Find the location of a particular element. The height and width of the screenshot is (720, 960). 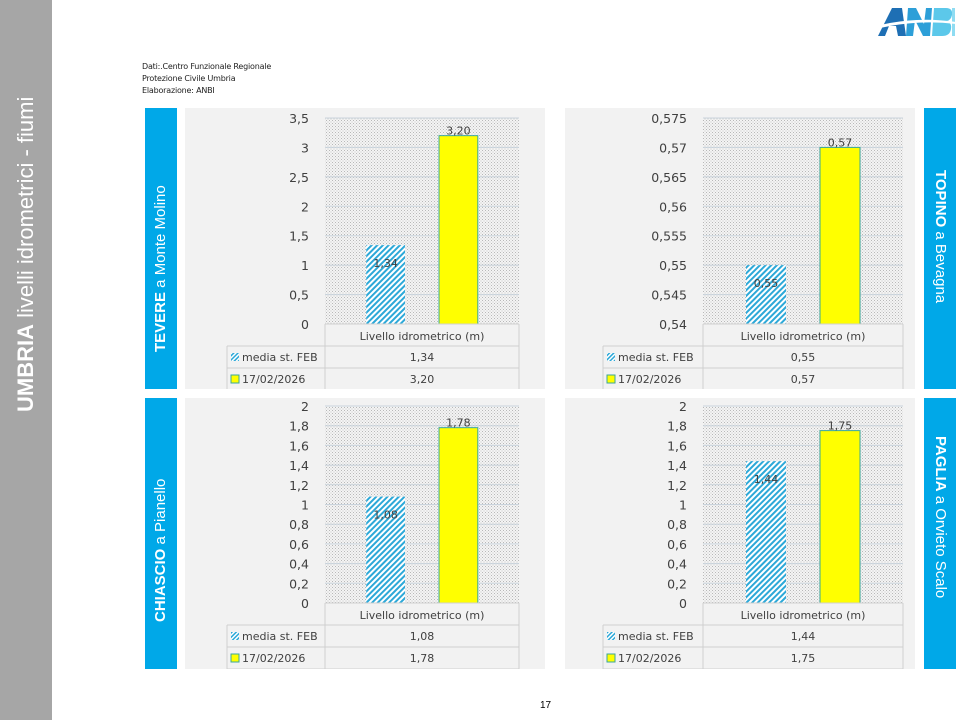

y-tick-label: 3,5 is located at coordinates (299, 118).